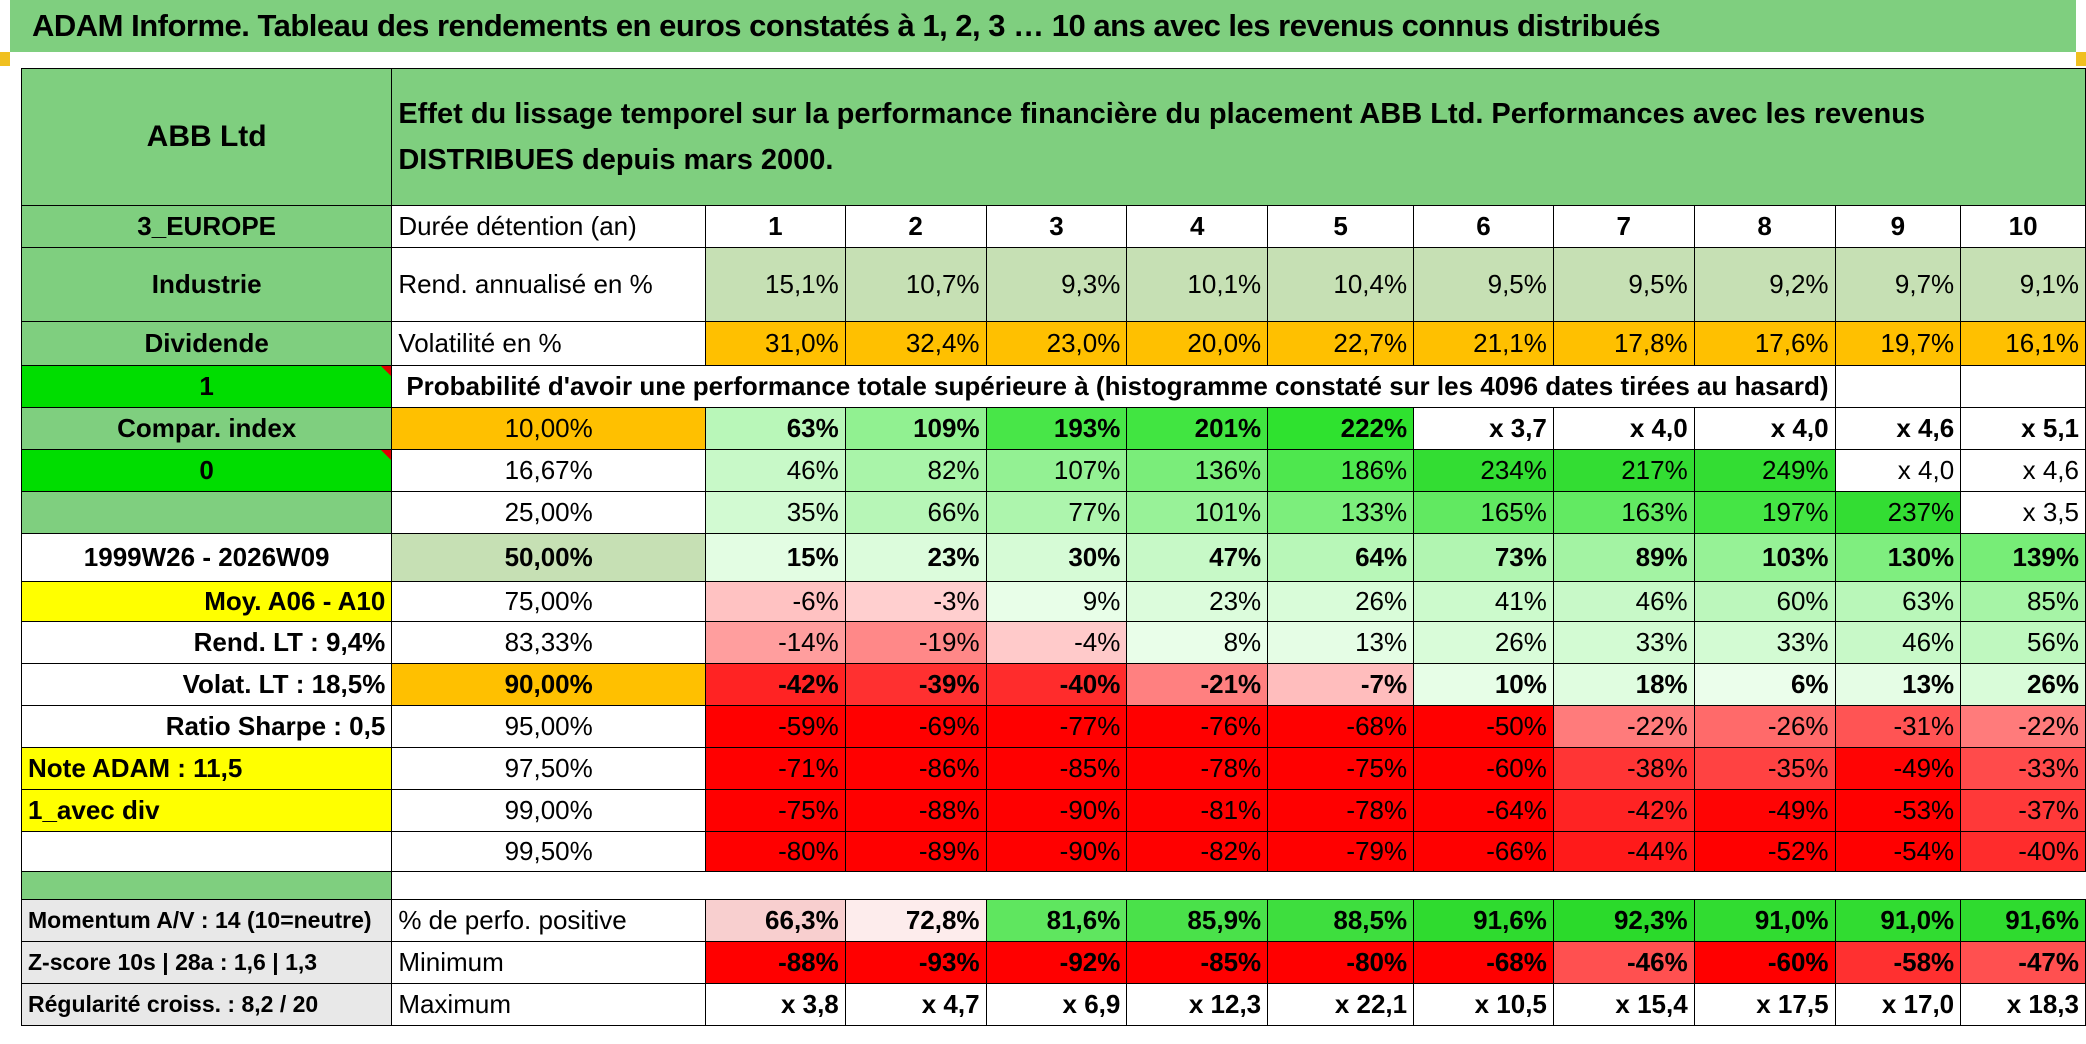  What do you see at coordinates (1623, 768) in the screenshot?
I see `probability-value: -38%` at bounding box center [1623, 768].